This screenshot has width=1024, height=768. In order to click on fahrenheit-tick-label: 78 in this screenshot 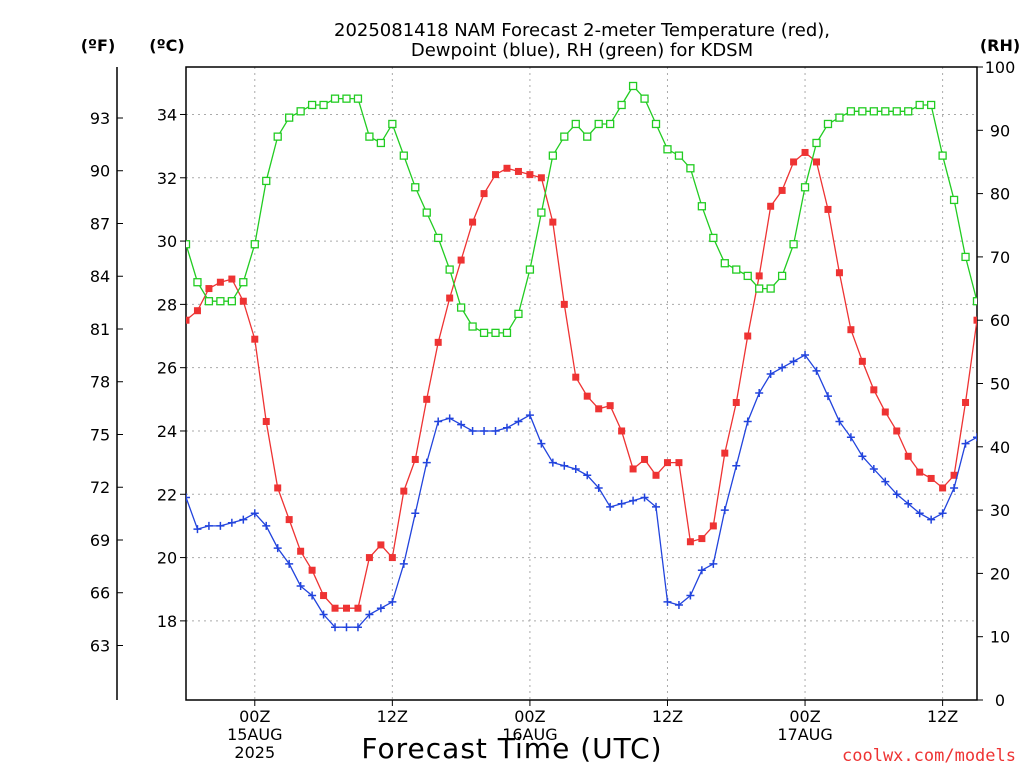, I will do `click(100, 382)`.